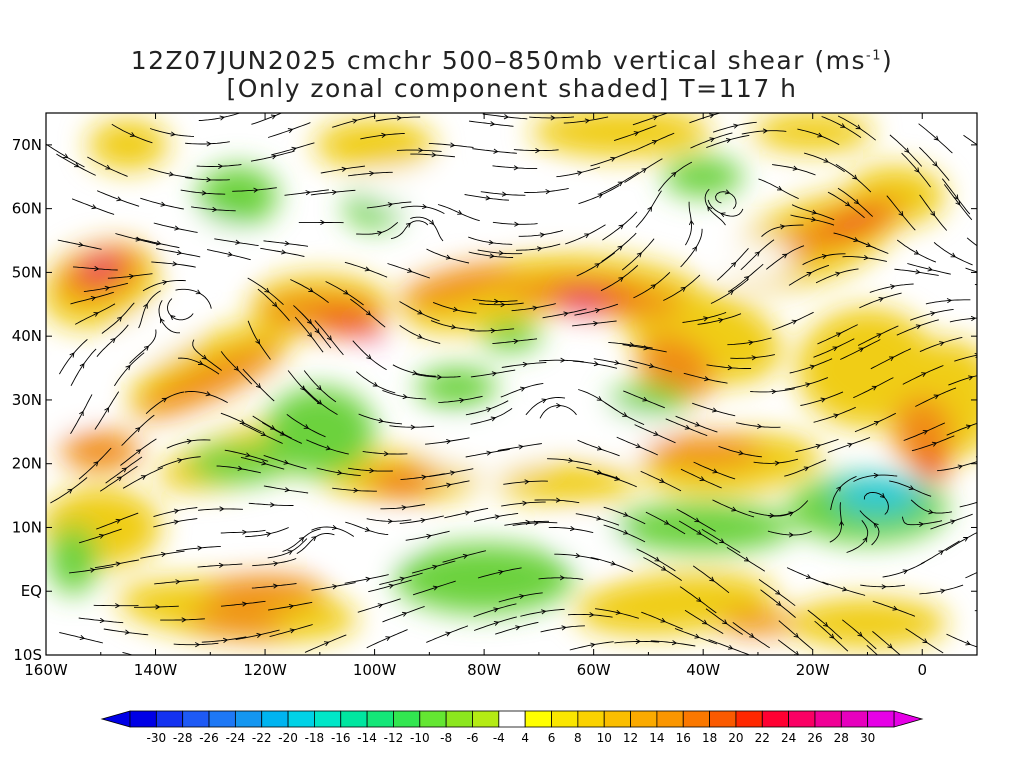 This screenshot has width=1024, height=768. Describe the element at coordinates (512, 88) in the screenshot. I see `map-title-line-2: [Only zonal component shaded] T=117 h` at that location.